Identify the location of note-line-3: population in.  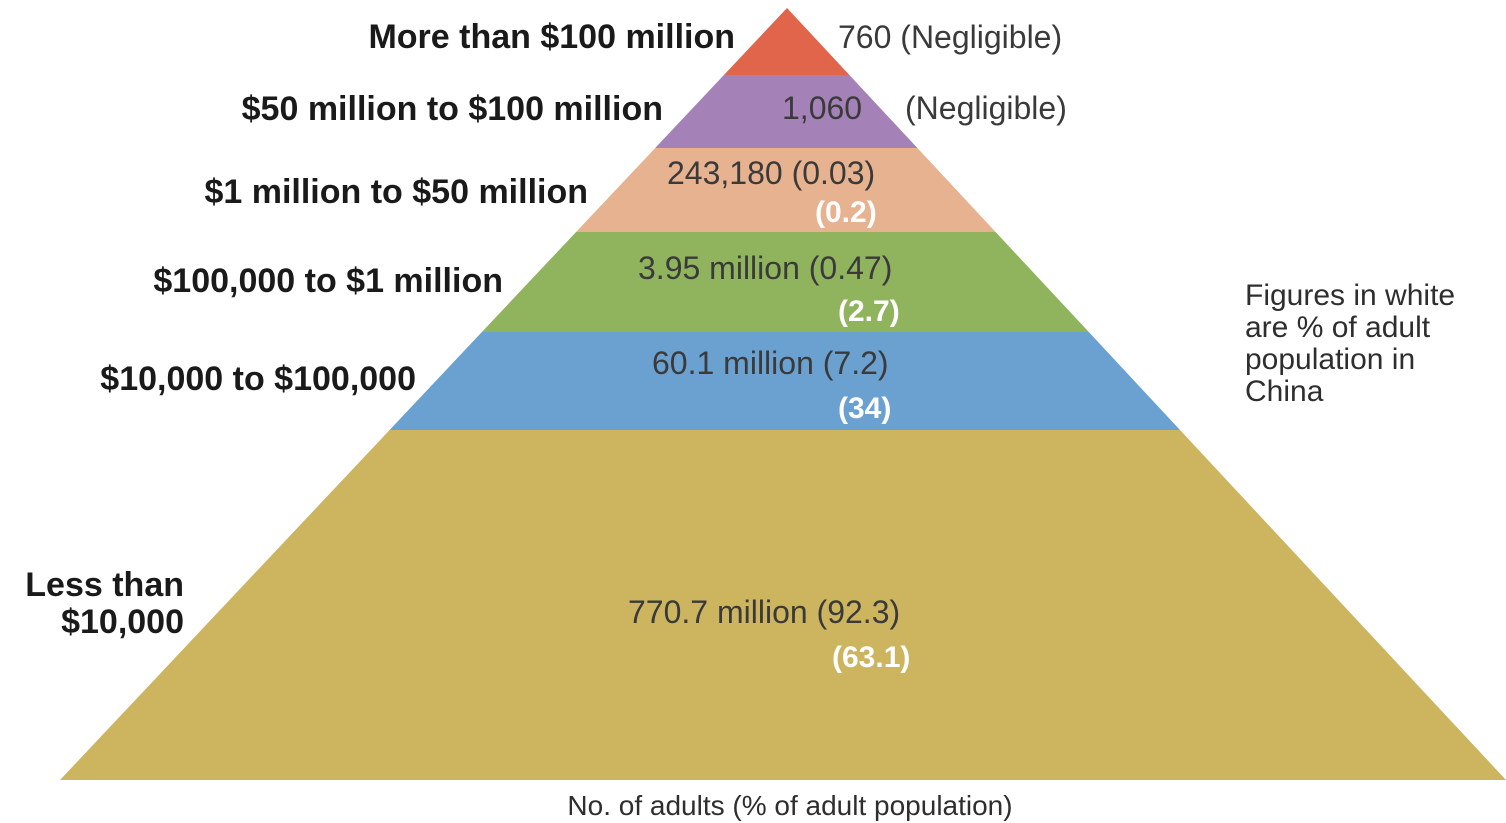
(1330, 359).